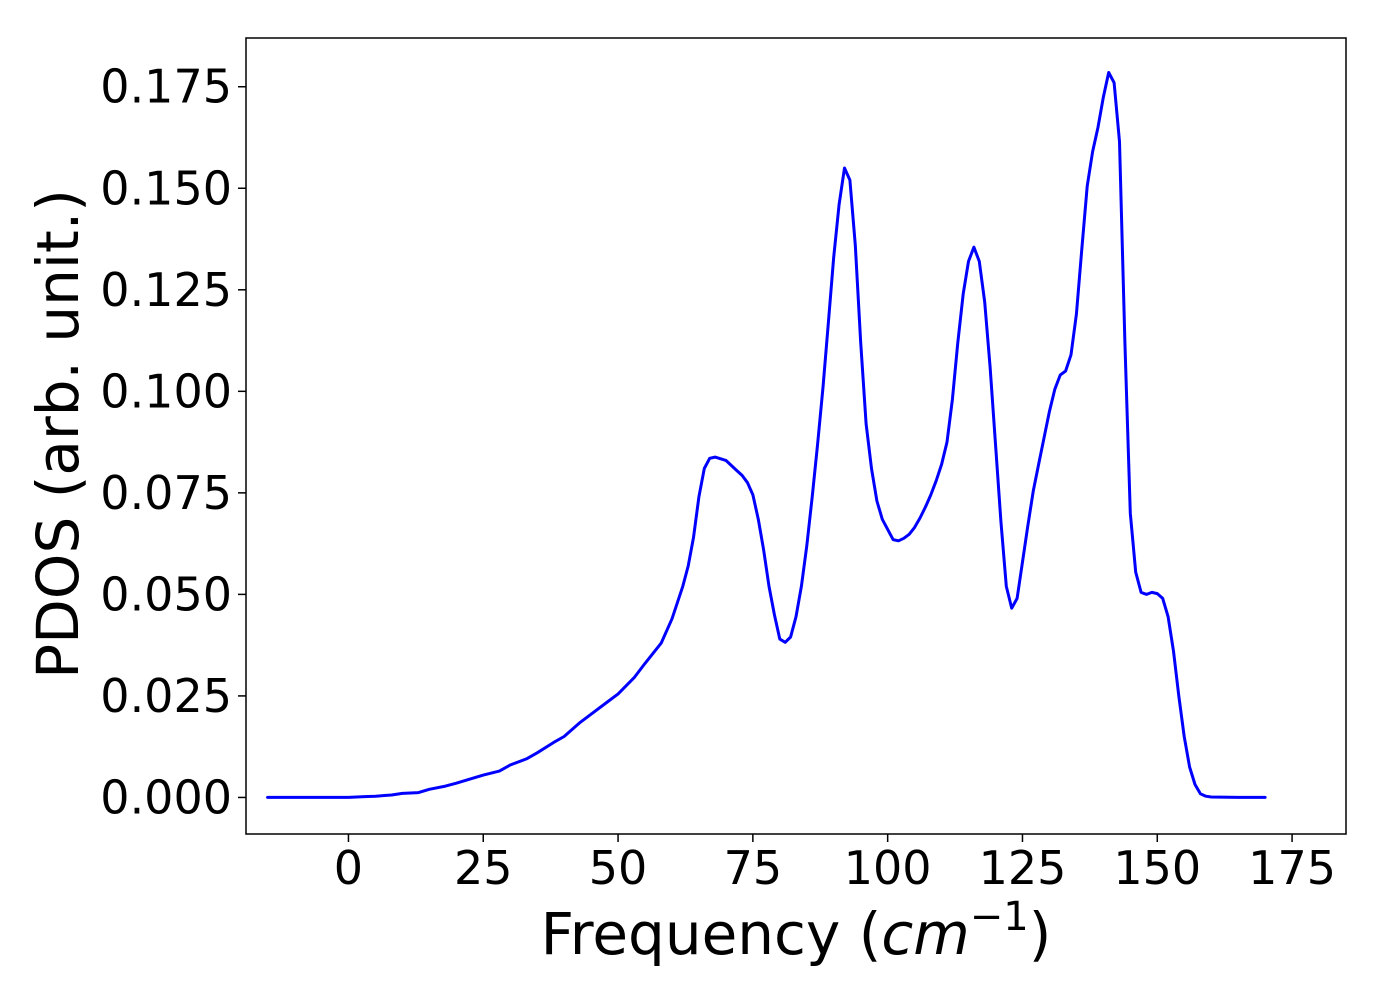 This screenshot has width=1400, height=1000. I want to click on x-tick-label: 150, so click(1157, 868).